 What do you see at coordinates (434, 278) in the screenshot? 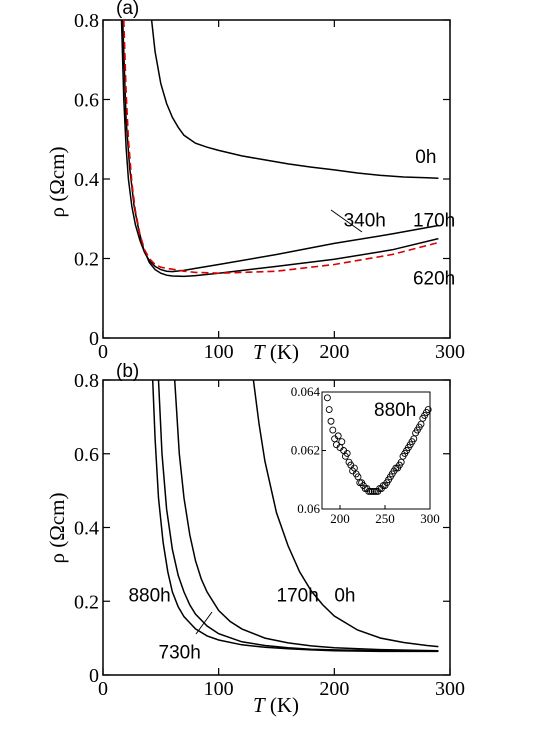
I see `panel-a-series-label-620h: 620h` at bounding box center [434, 278].